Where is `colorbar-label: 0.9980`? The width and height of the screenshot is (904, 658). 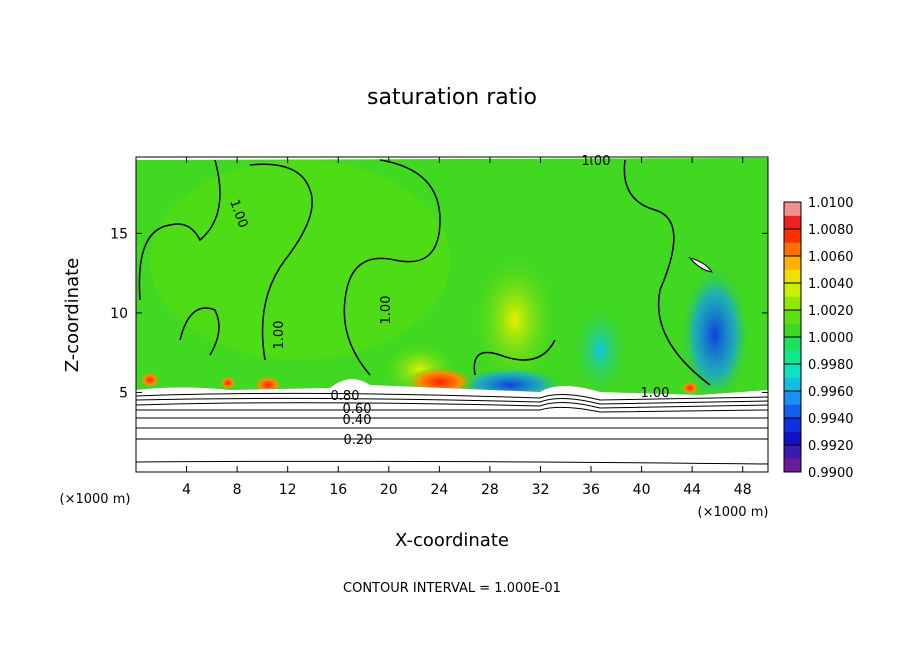
colorbar-label: 0.9980 is located at coordinates (831, 365).